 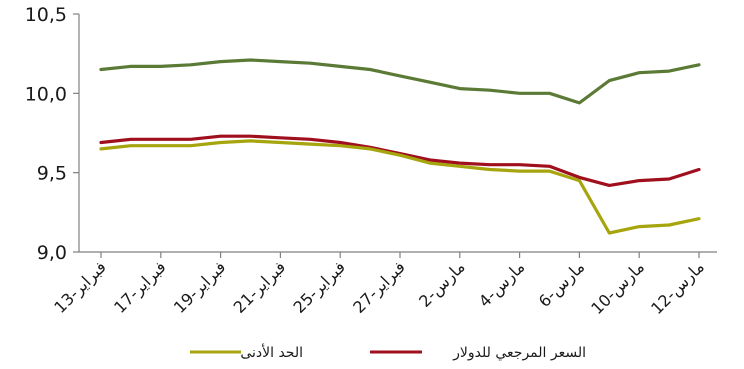 What do you see at coordinates (140, 287) in the screenshot?
I see `x-tick-label: 17-فبراير` at bounding box center [140, 287].